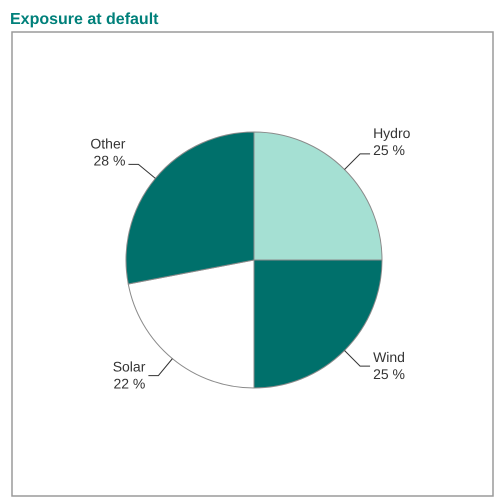 This screenshot has width=494, height=497. I want to click on slice-label: Solar, so click(129, 366).